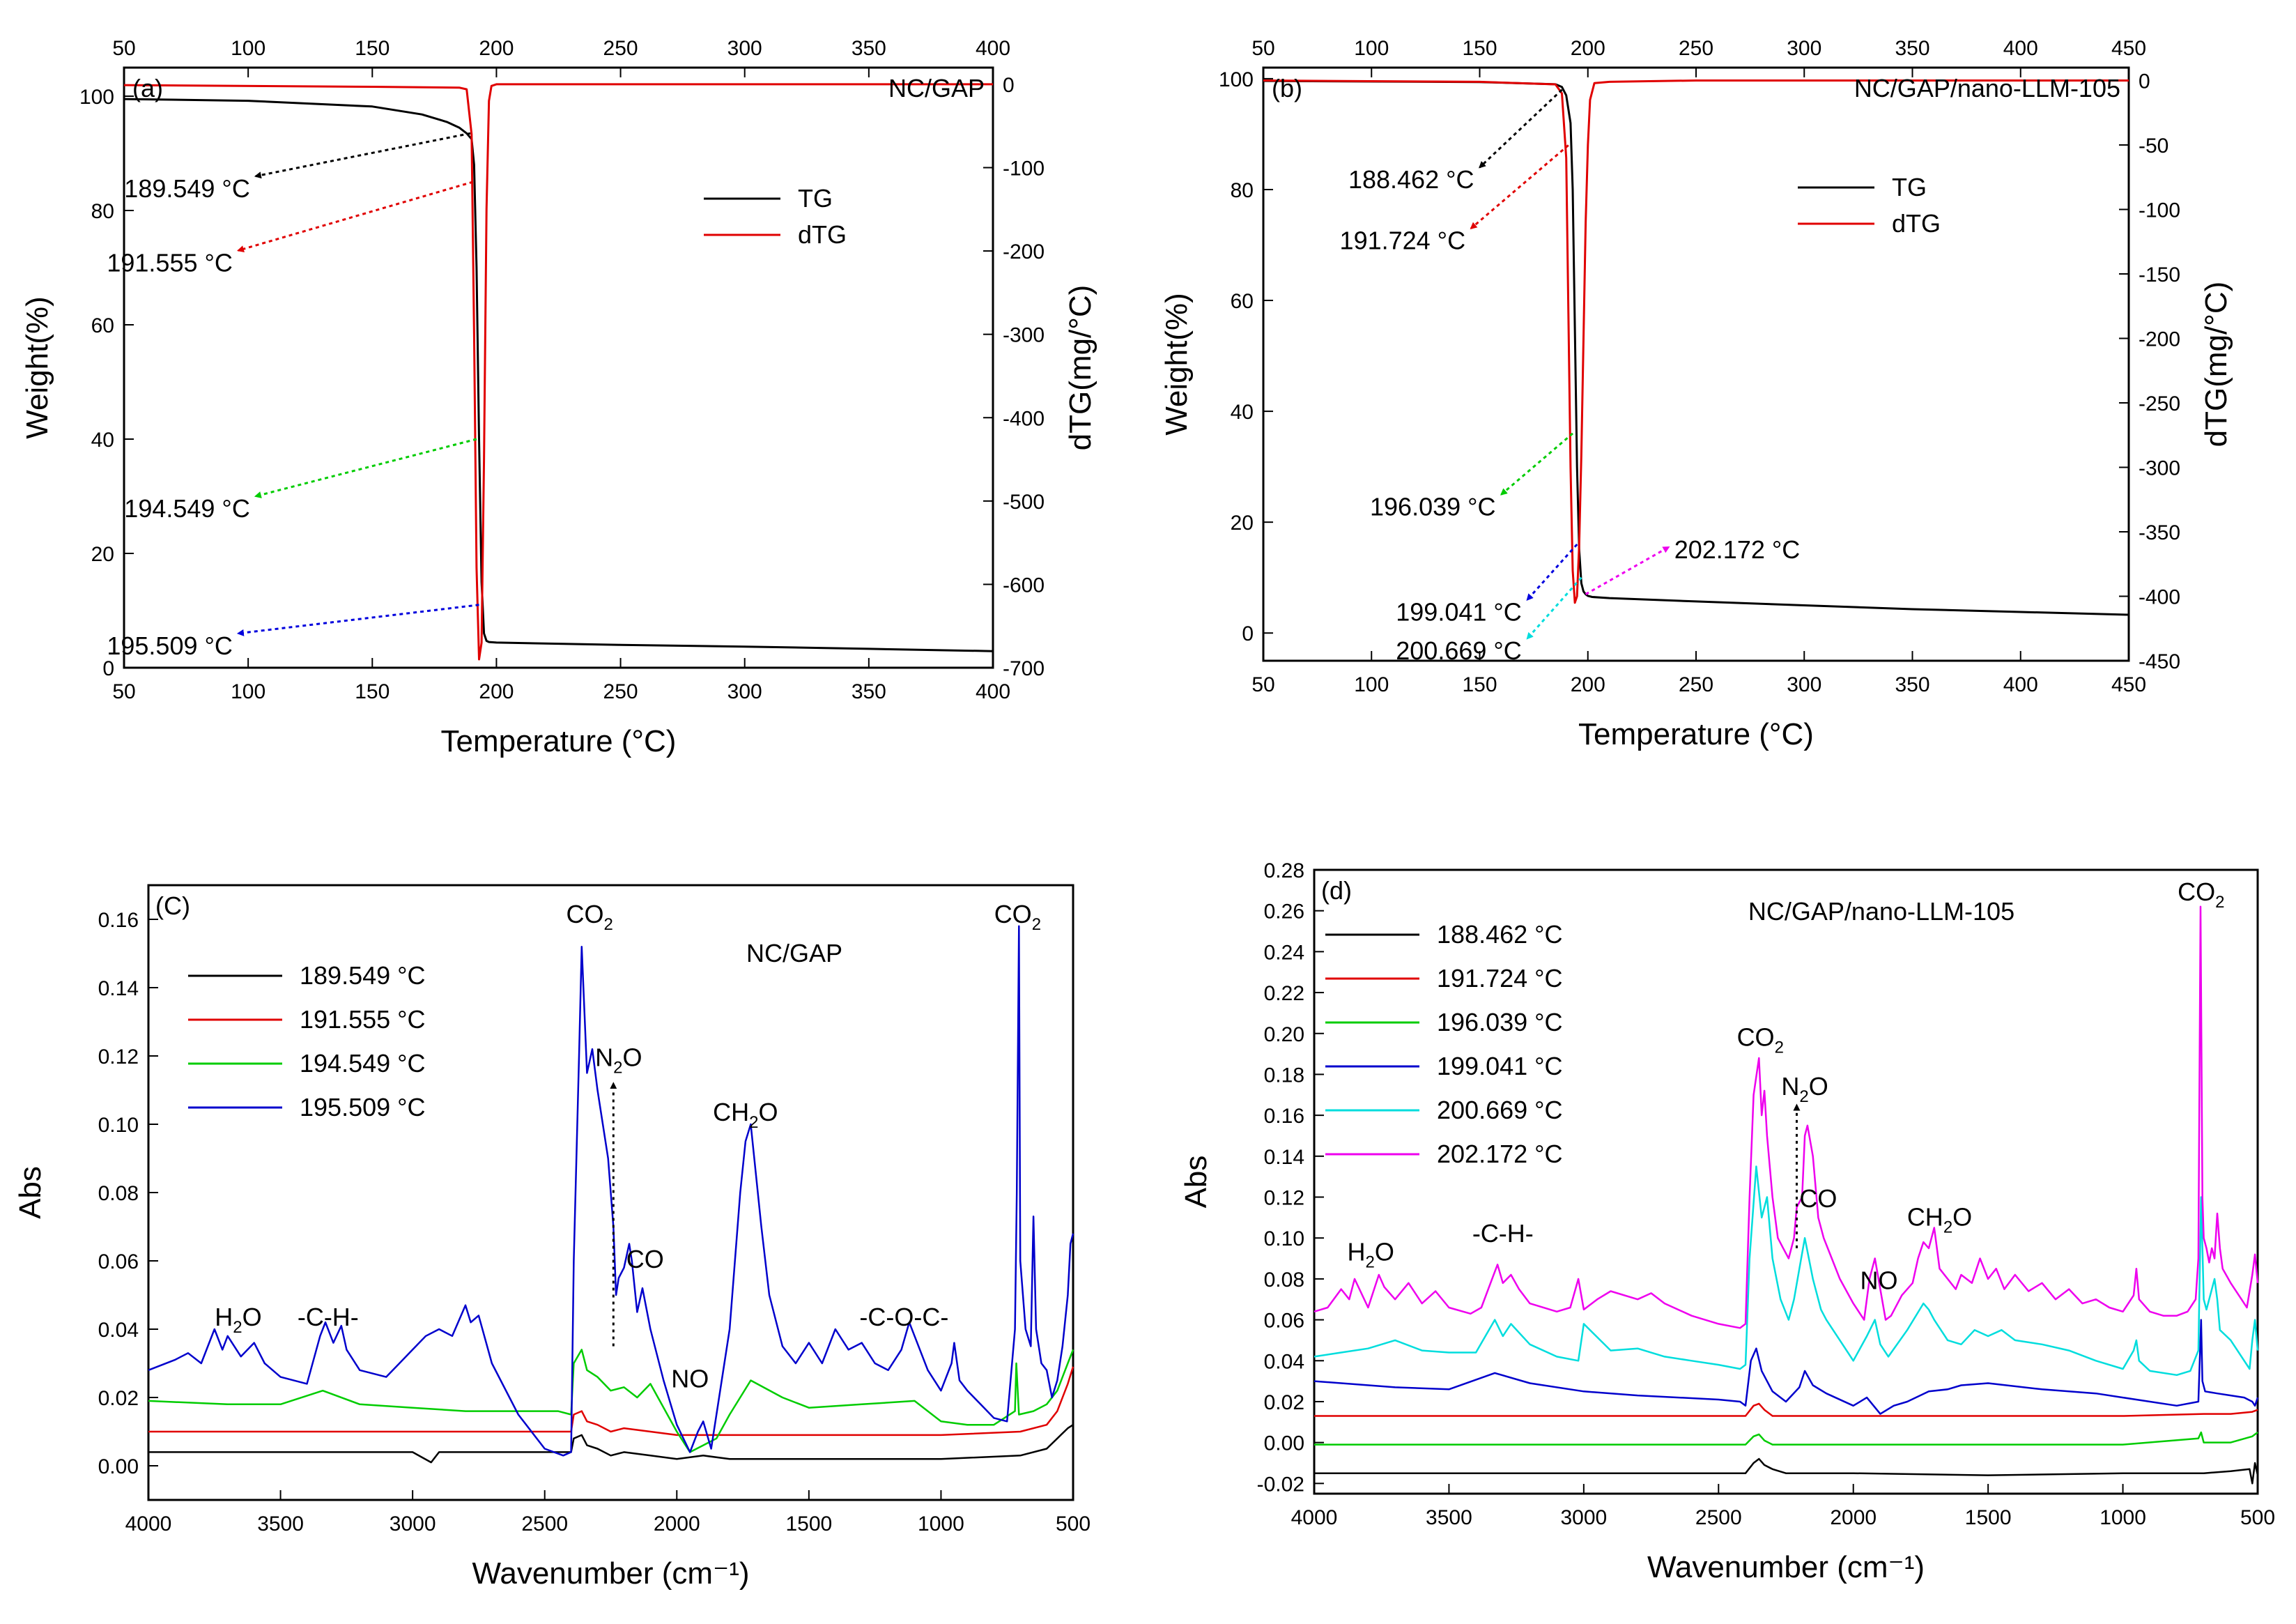 This screenshot has width=2296, height=1624. Describe the element at coordinates (97, 97) in the screenshot. I see `y-tick-label: 100` at that location.